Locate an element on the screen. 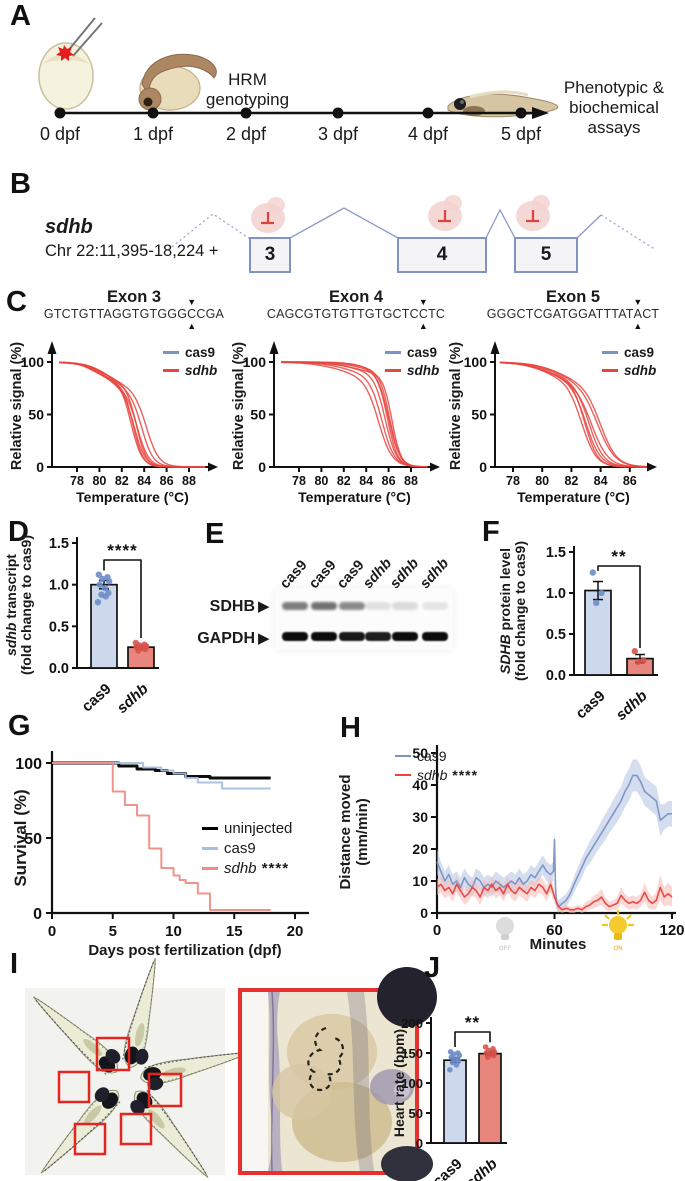 The width and height of the screenshot is (685, 1181). y-axis-label-survival: Survival (%) is located at coordinates (20, 838).